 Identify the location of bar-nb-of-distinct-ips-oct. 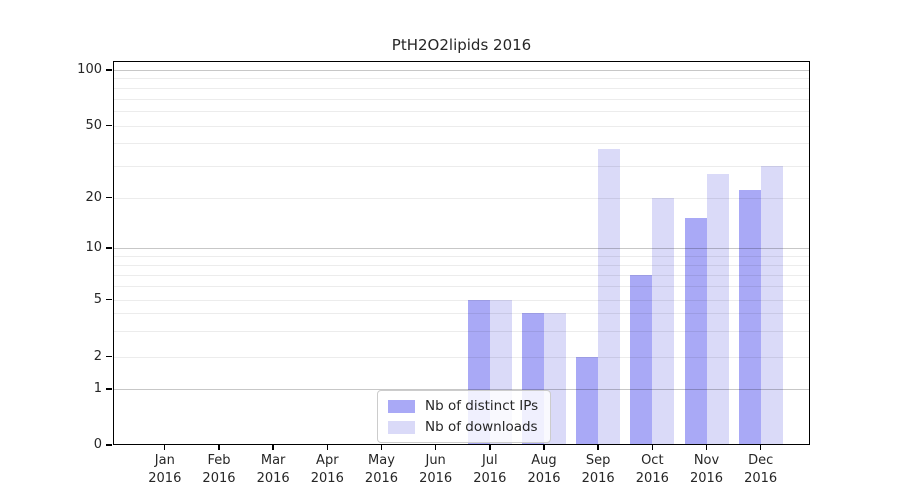
(641, 359).